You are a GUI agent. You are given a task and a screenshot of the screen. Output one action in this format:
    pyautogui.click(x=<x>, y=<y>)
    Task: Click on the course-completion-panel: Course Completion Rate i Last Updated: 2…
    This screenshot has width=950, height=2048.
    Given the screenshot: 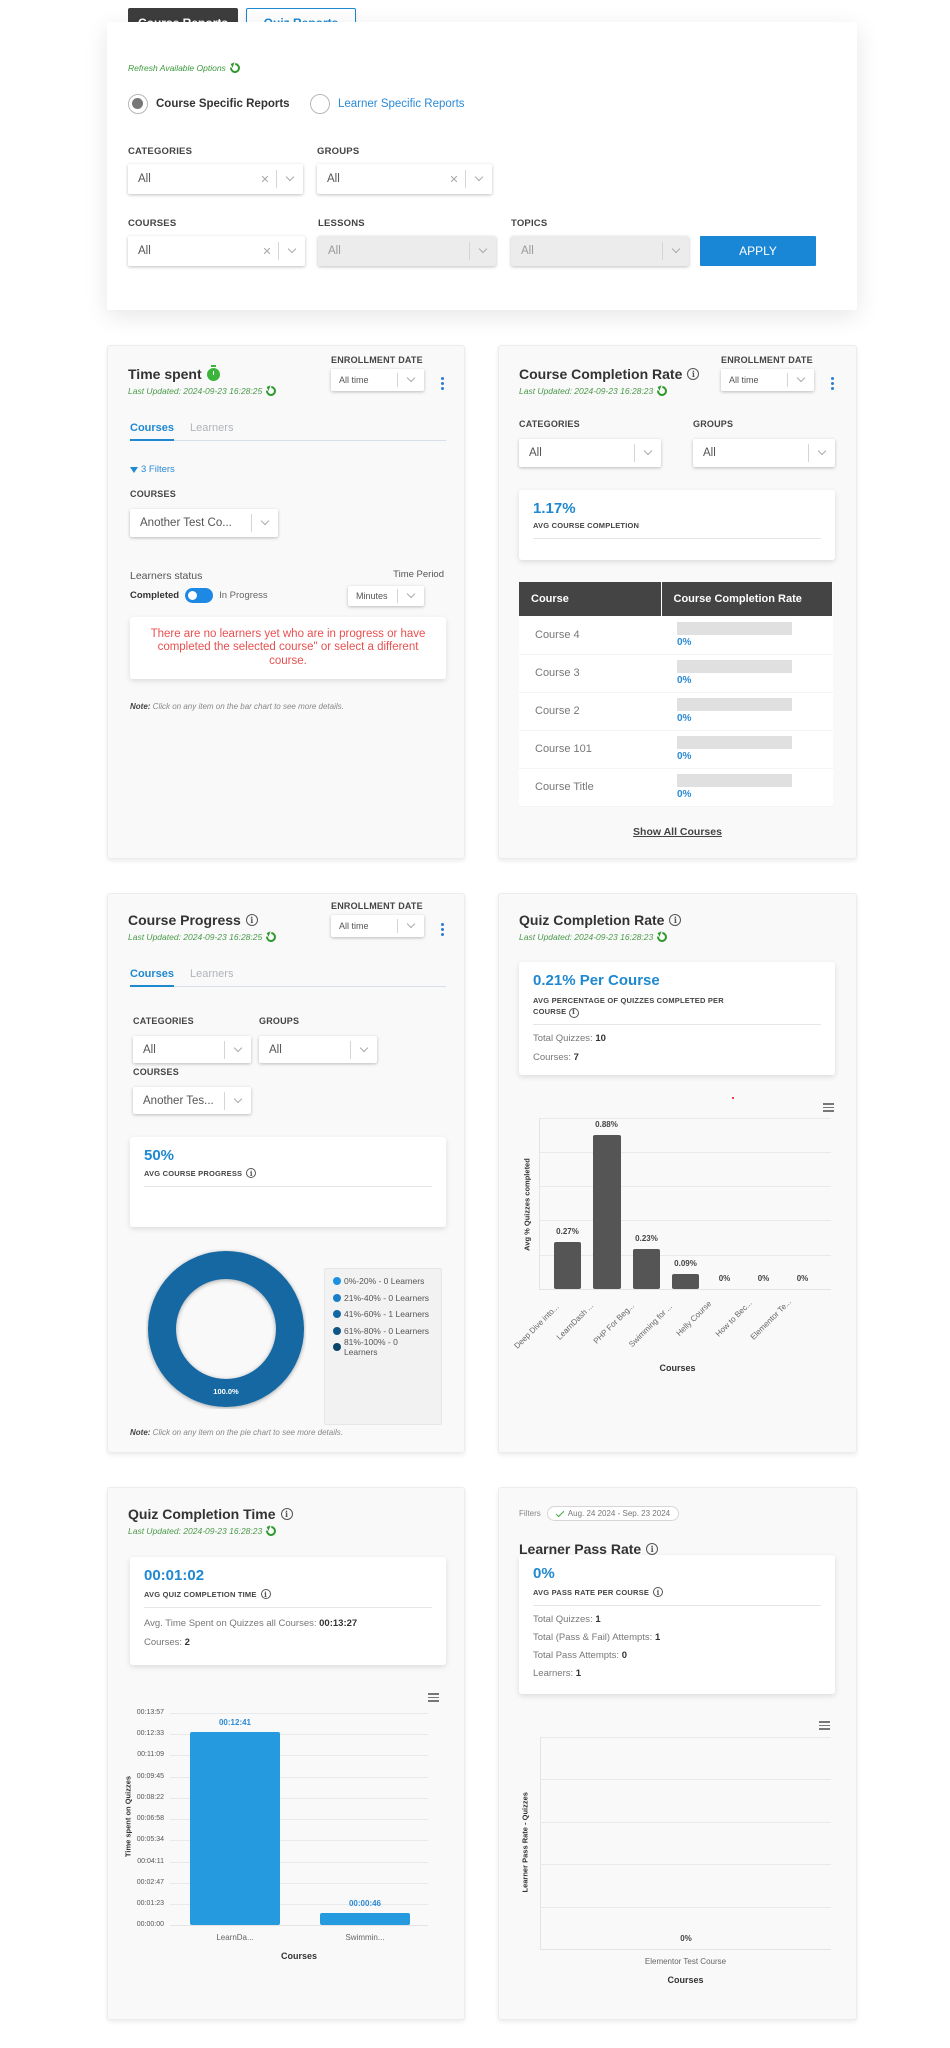 What is the action you would take?
    pyautogui.click(x=677, y=602)
    